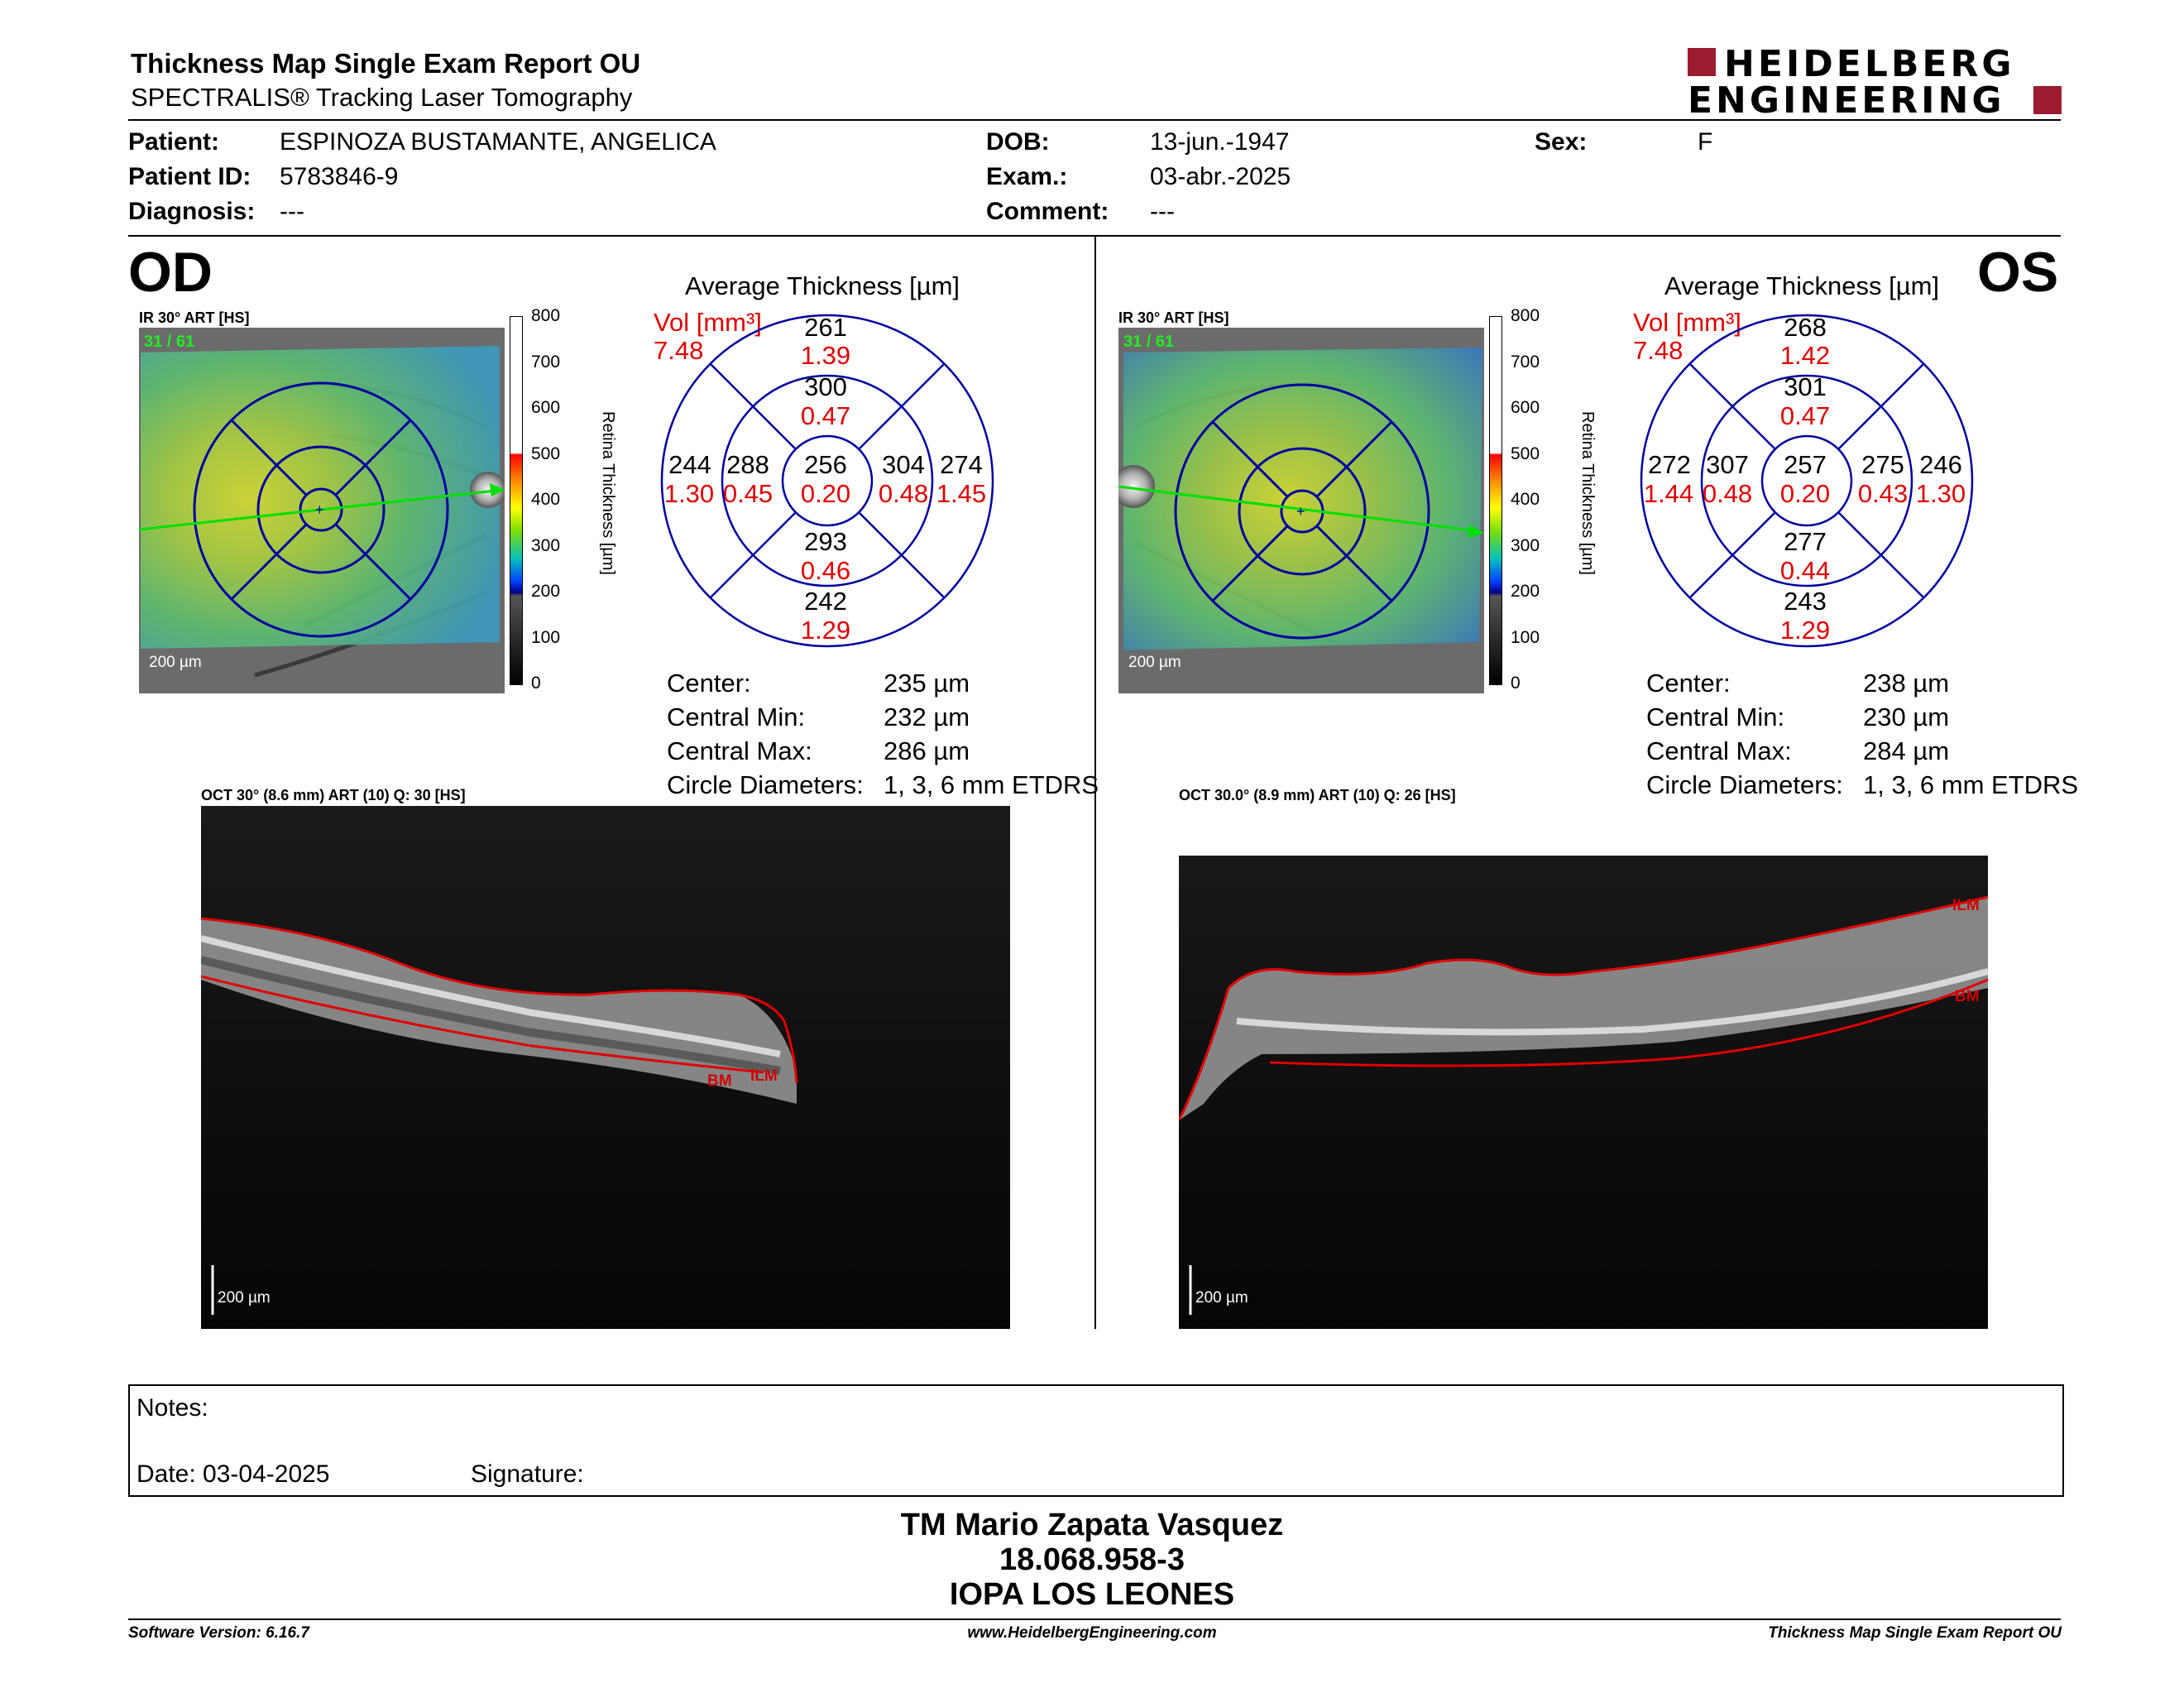 Image resolution: width=2184 pixels, height=1688 pixels. I want to click on os-inner-inf-thickness: 277, so click(1805, 541).